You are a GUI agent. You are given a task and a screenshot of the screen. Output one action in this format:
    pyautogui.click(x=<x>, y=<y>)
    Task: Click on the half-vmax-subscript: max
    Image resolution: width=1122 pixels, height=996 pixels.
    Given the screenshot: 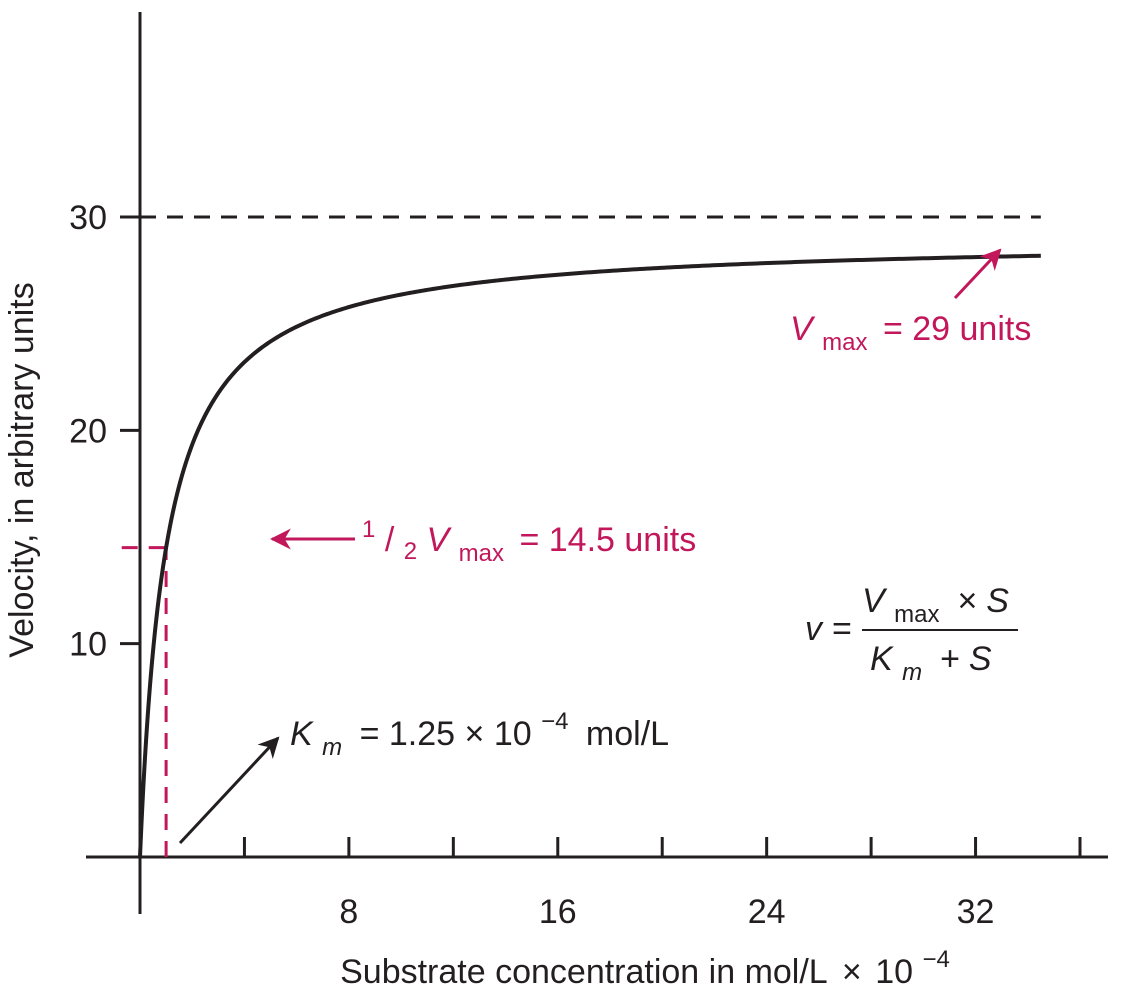 What is the action you would take?
    pyautogui.click(x=481, y=553)
    